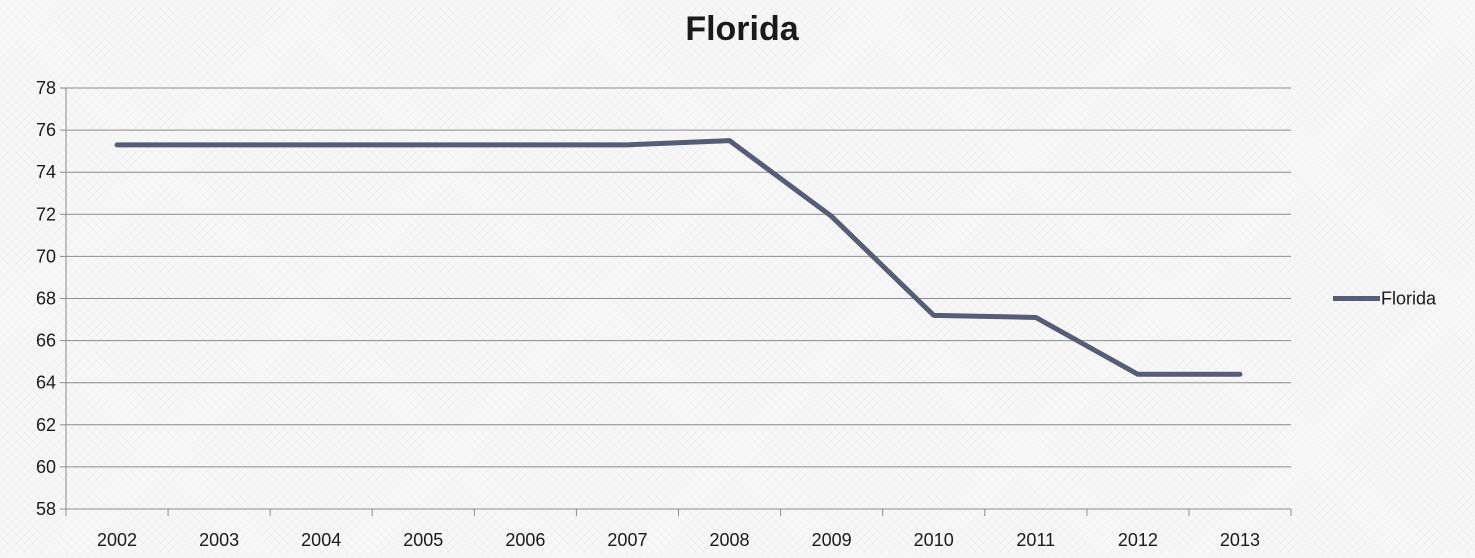 This screenshot has width=1475, height=558. I want to click on y-tick-label: 72, so click(46, 214).